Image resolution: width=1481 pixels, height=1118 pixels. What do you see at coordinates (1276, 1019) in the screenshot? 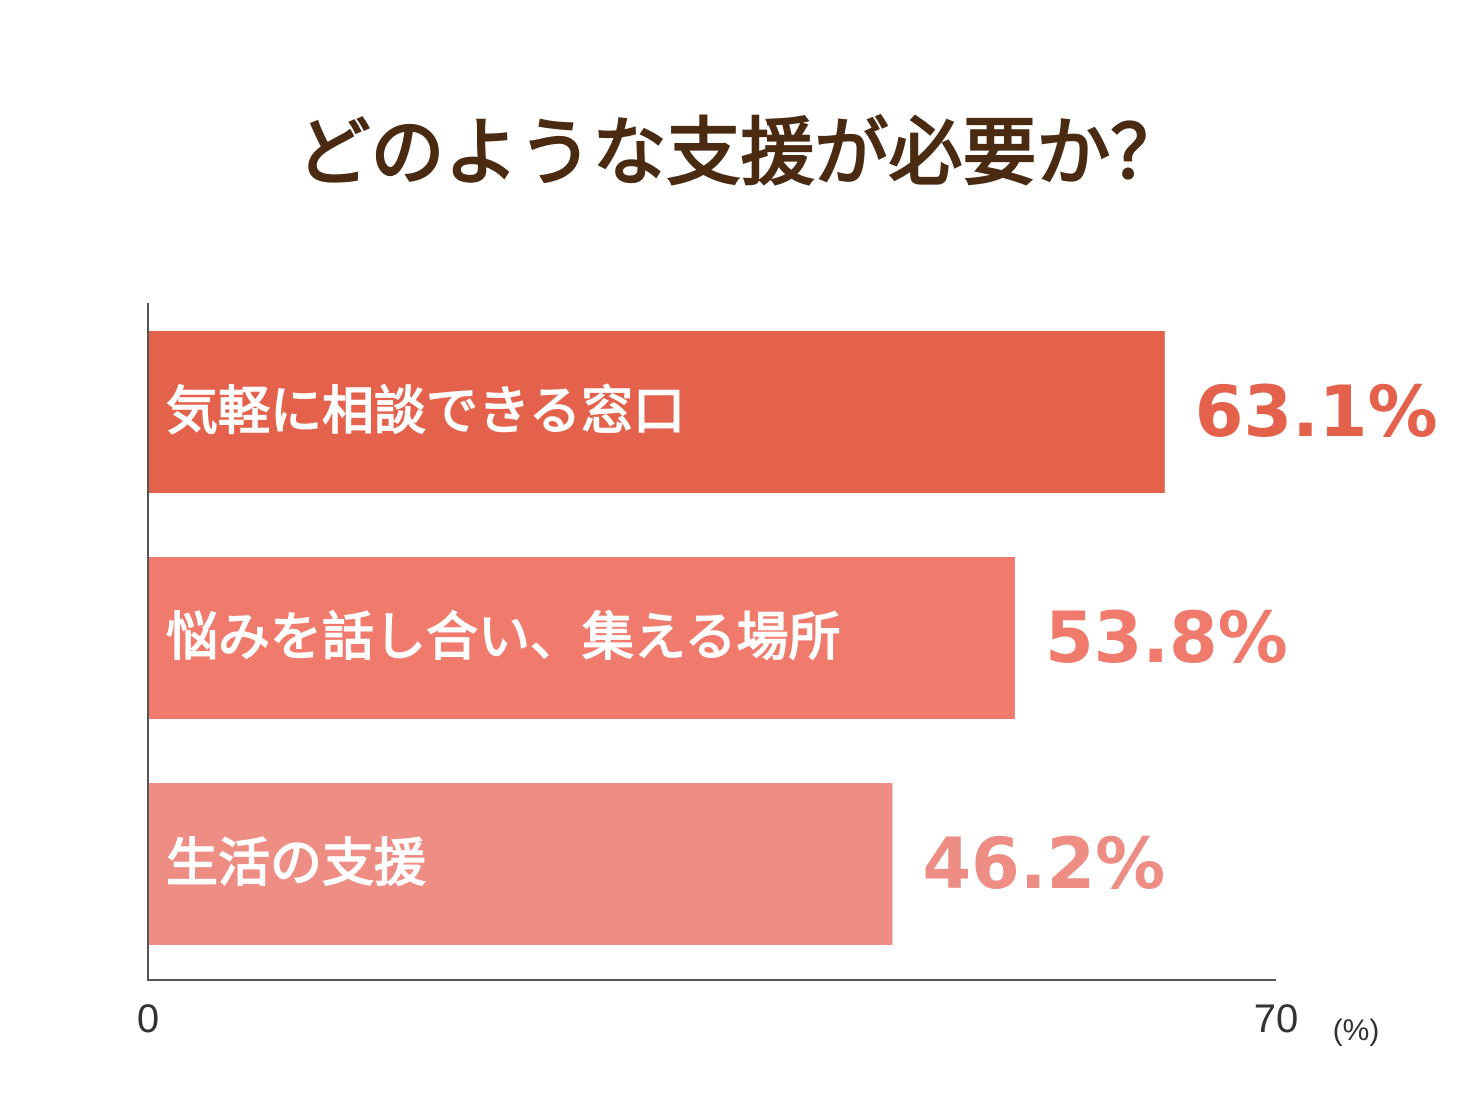
I see `x-tick-label-max: 70` at bounding box center [1276, 1019].